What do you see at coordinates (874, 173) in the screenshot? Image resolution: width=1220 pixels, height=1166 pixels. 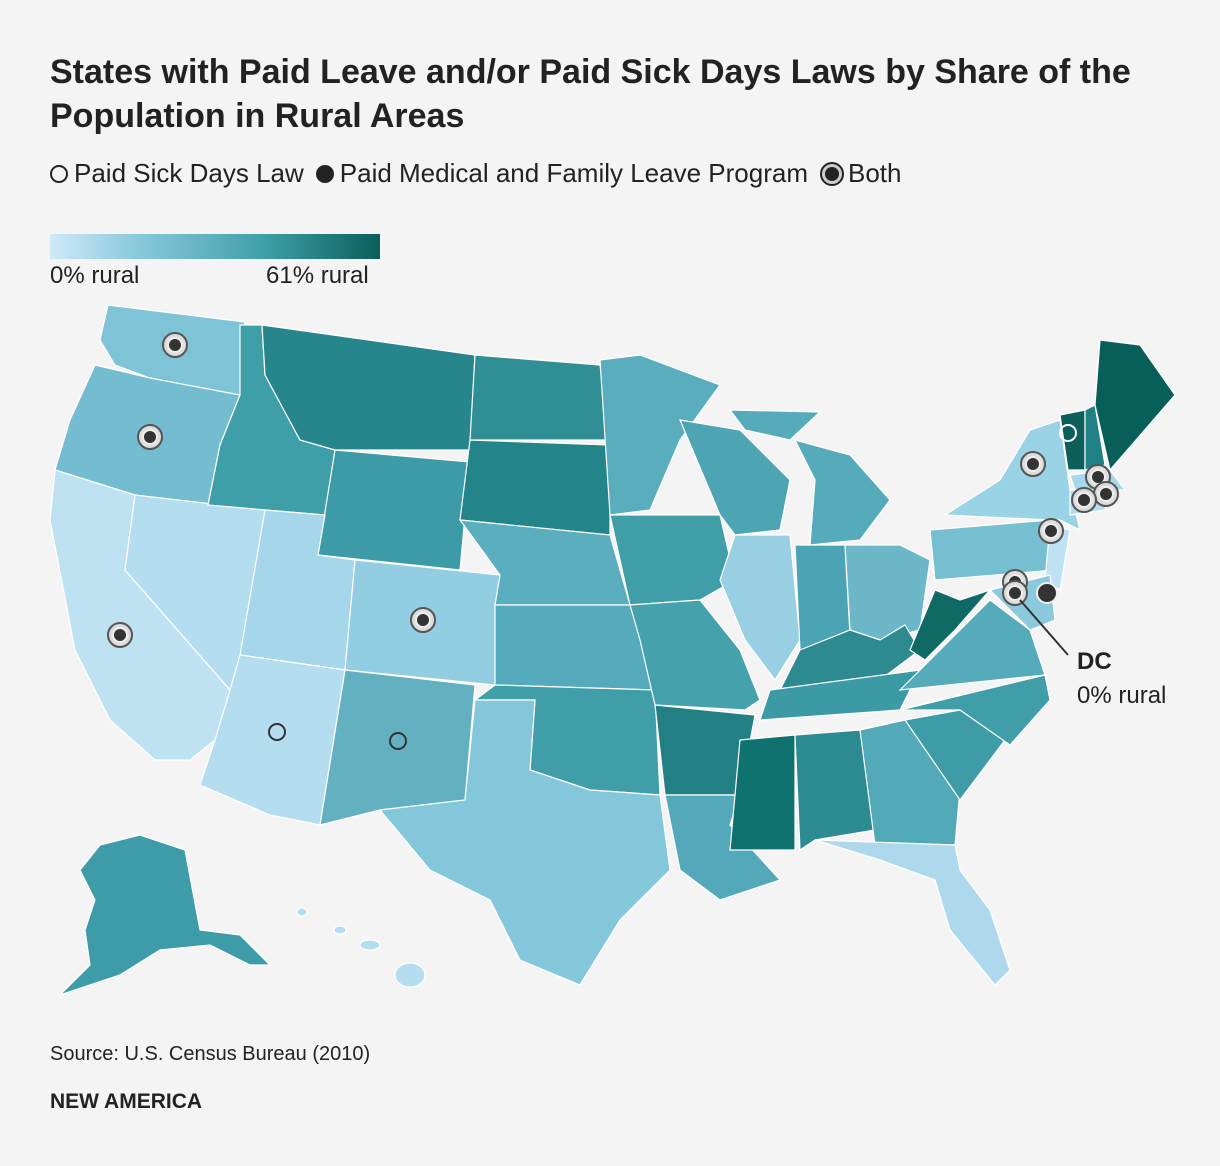 I see `legend-label: Both` at bounding box center [874, 173].